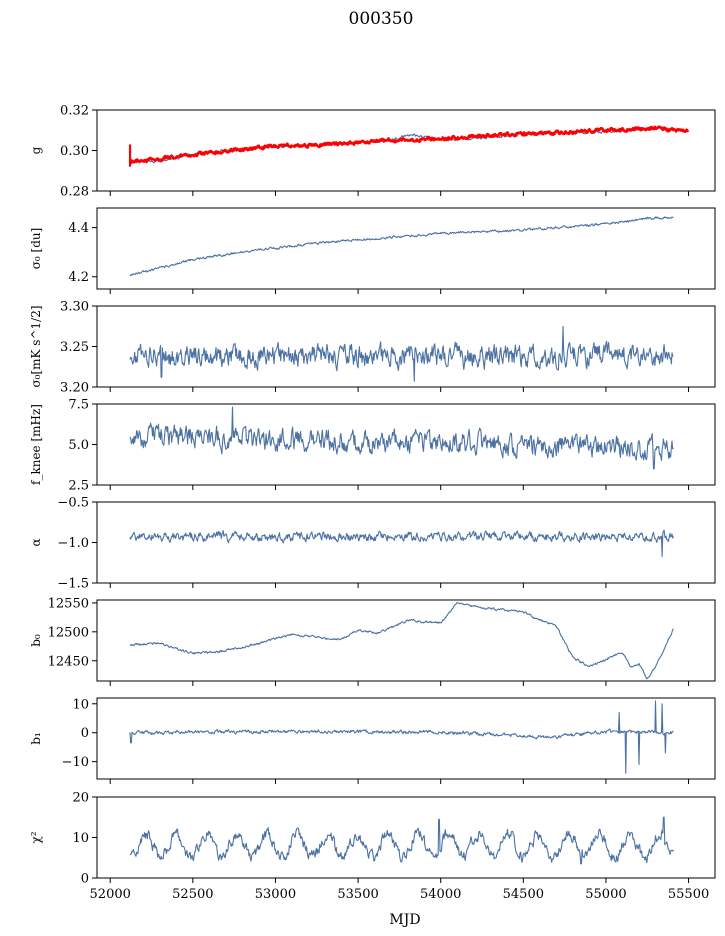  I want to click on panel-b1: −10 0 10 b₁, so click(372, 740).